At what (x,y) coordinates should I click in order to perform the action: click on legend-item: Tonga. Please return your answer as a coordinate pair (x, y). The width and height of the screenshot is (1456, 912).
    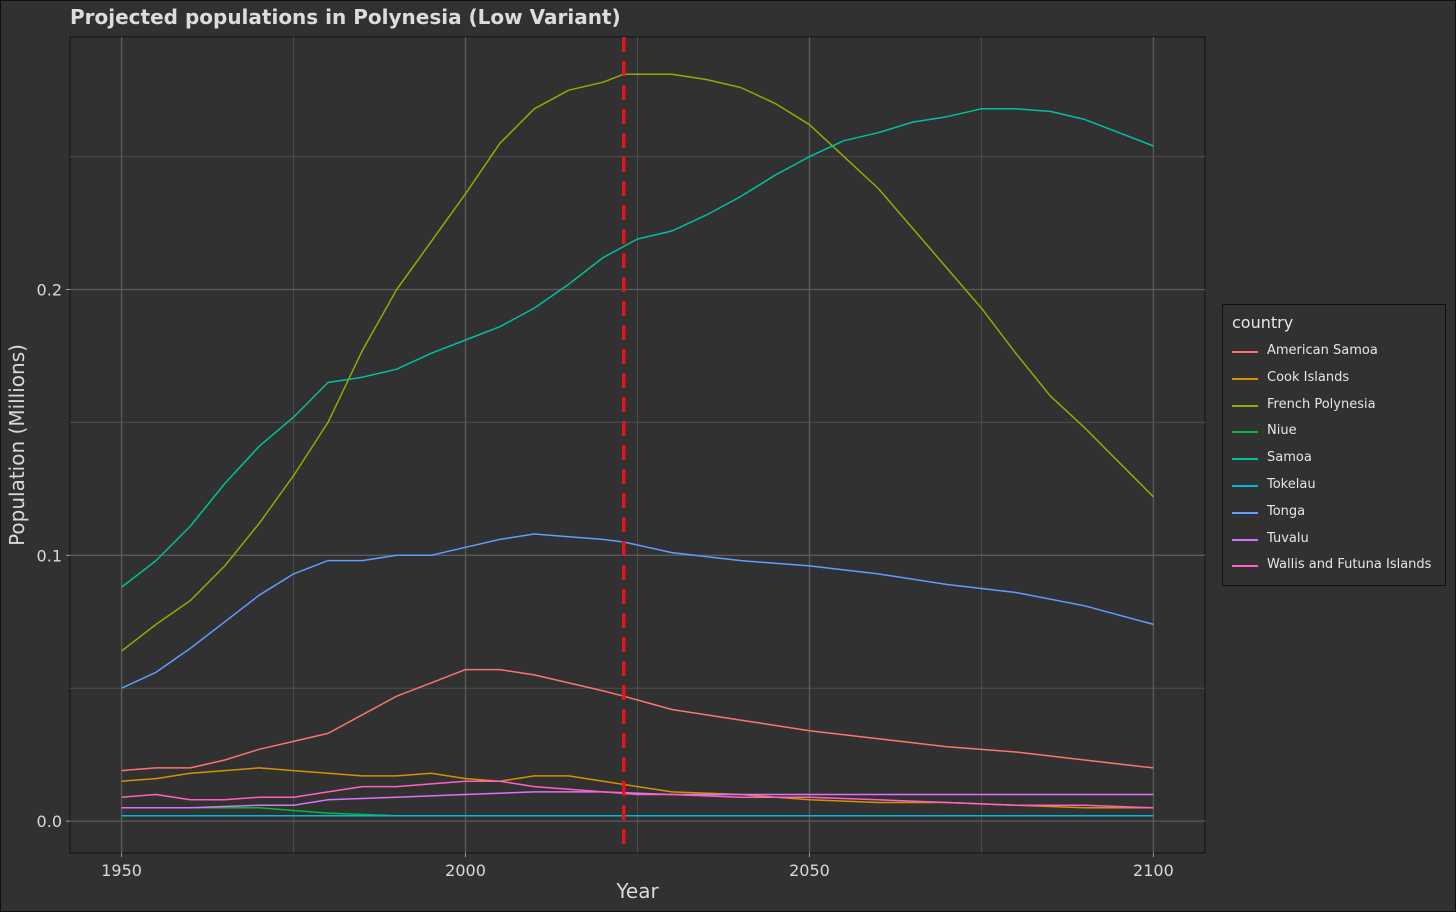
    Looking at the image, I should click on (1339, 513).